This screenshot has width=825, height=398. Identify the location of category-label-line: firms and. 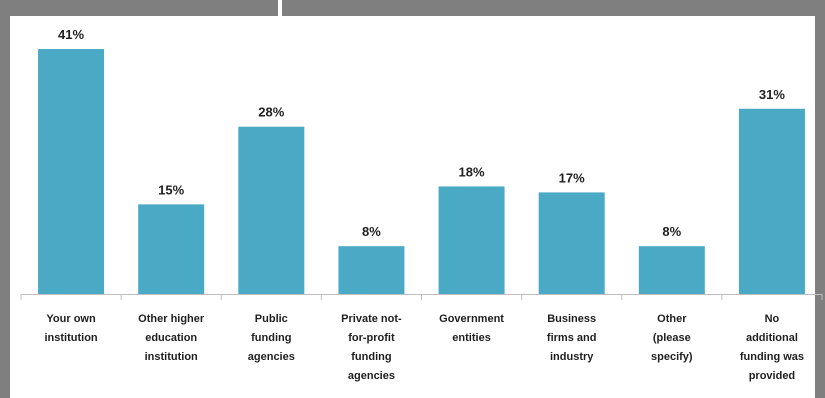
(572, 338).